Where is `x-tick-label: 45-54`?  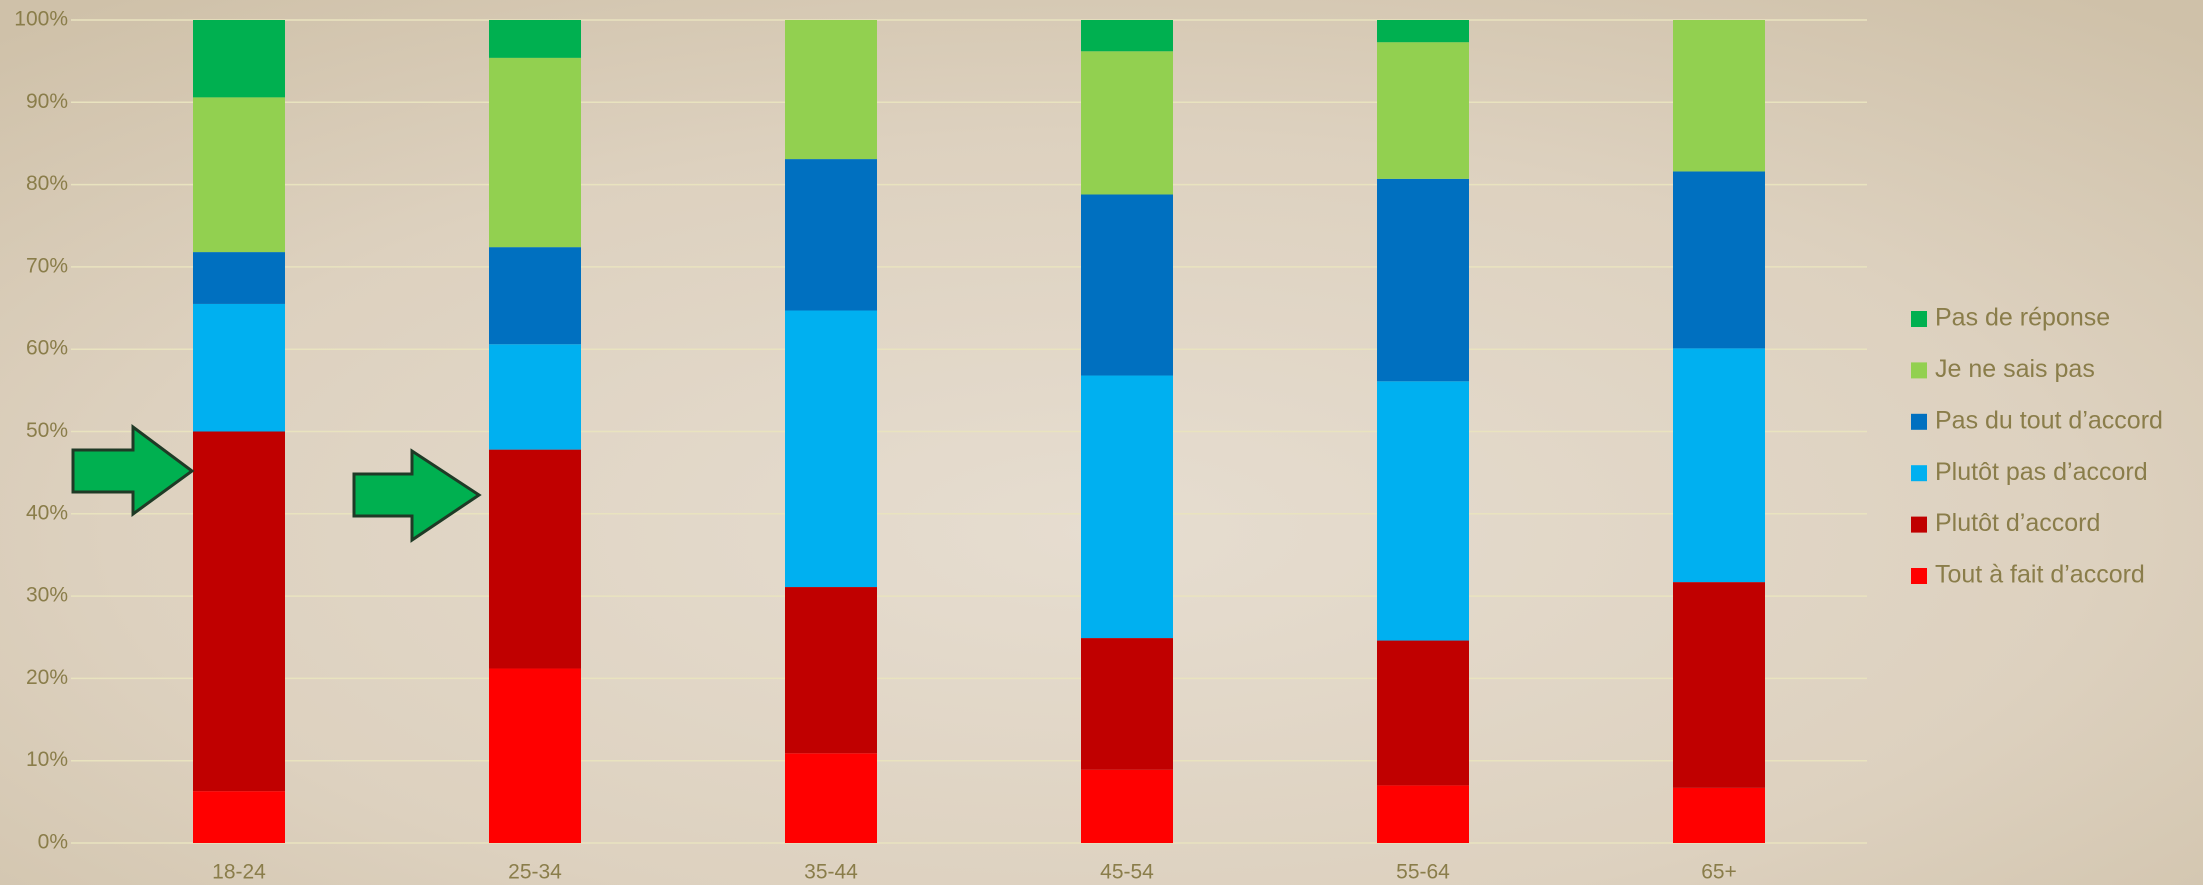
x-tick-label: 45-54 is located at coordinates (1127, 872).